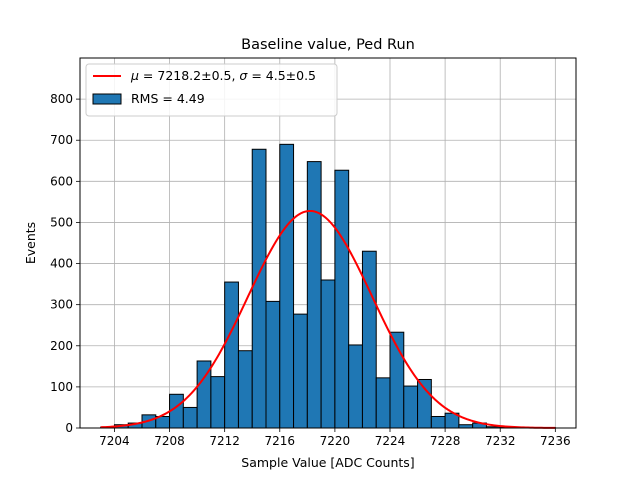 The height and width of the screenshot is (480, 640). I want to click on y-tick-label: 300, so click(61, 305).